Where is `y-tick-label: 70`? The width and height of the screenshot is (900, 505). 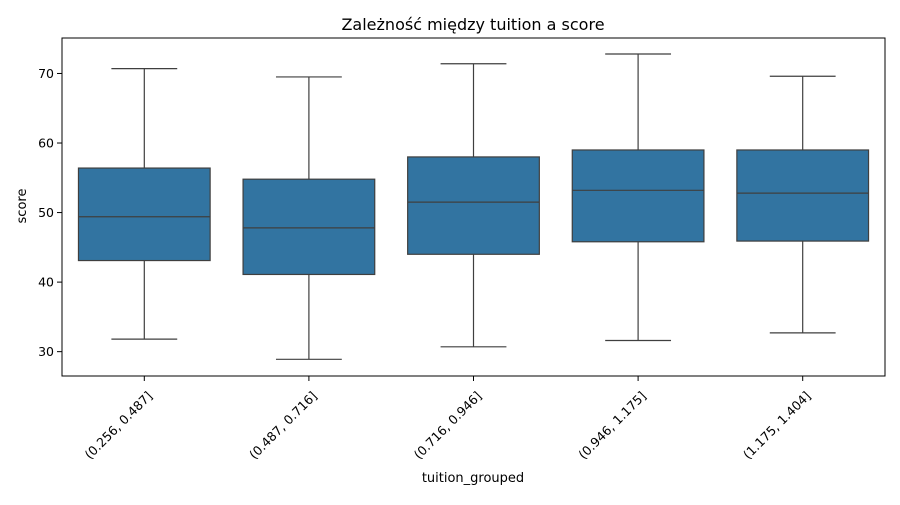 y-tick-label: 70 is located at coordinates (46, 73).